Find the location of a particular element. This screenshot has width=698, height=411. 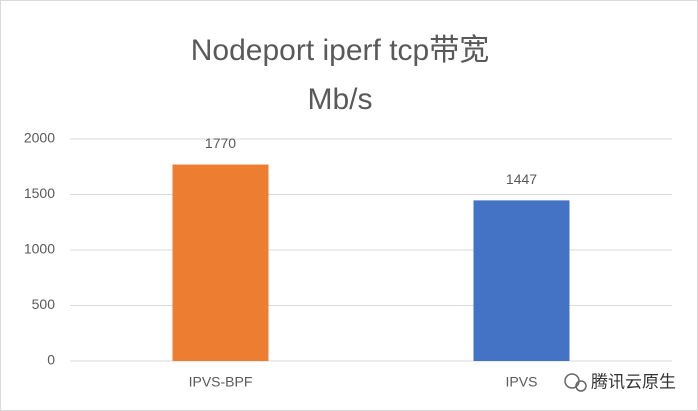

chart-title: Nodeport iperf tcp带宽 is located at coordinates (340, 50).